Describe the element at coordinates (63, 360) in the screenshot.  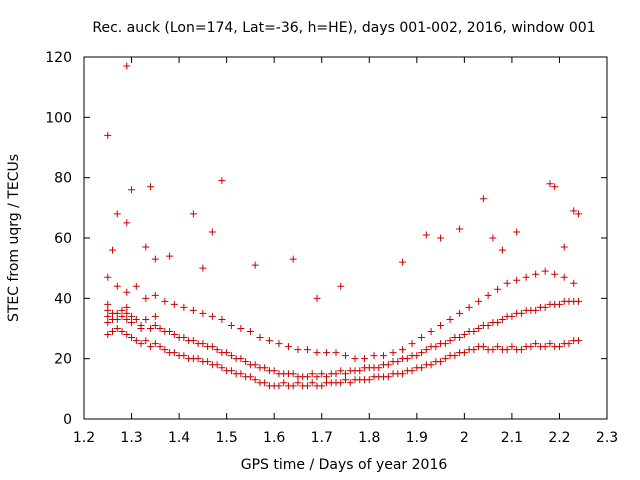
I see `y-tick-label: 20` at that location.